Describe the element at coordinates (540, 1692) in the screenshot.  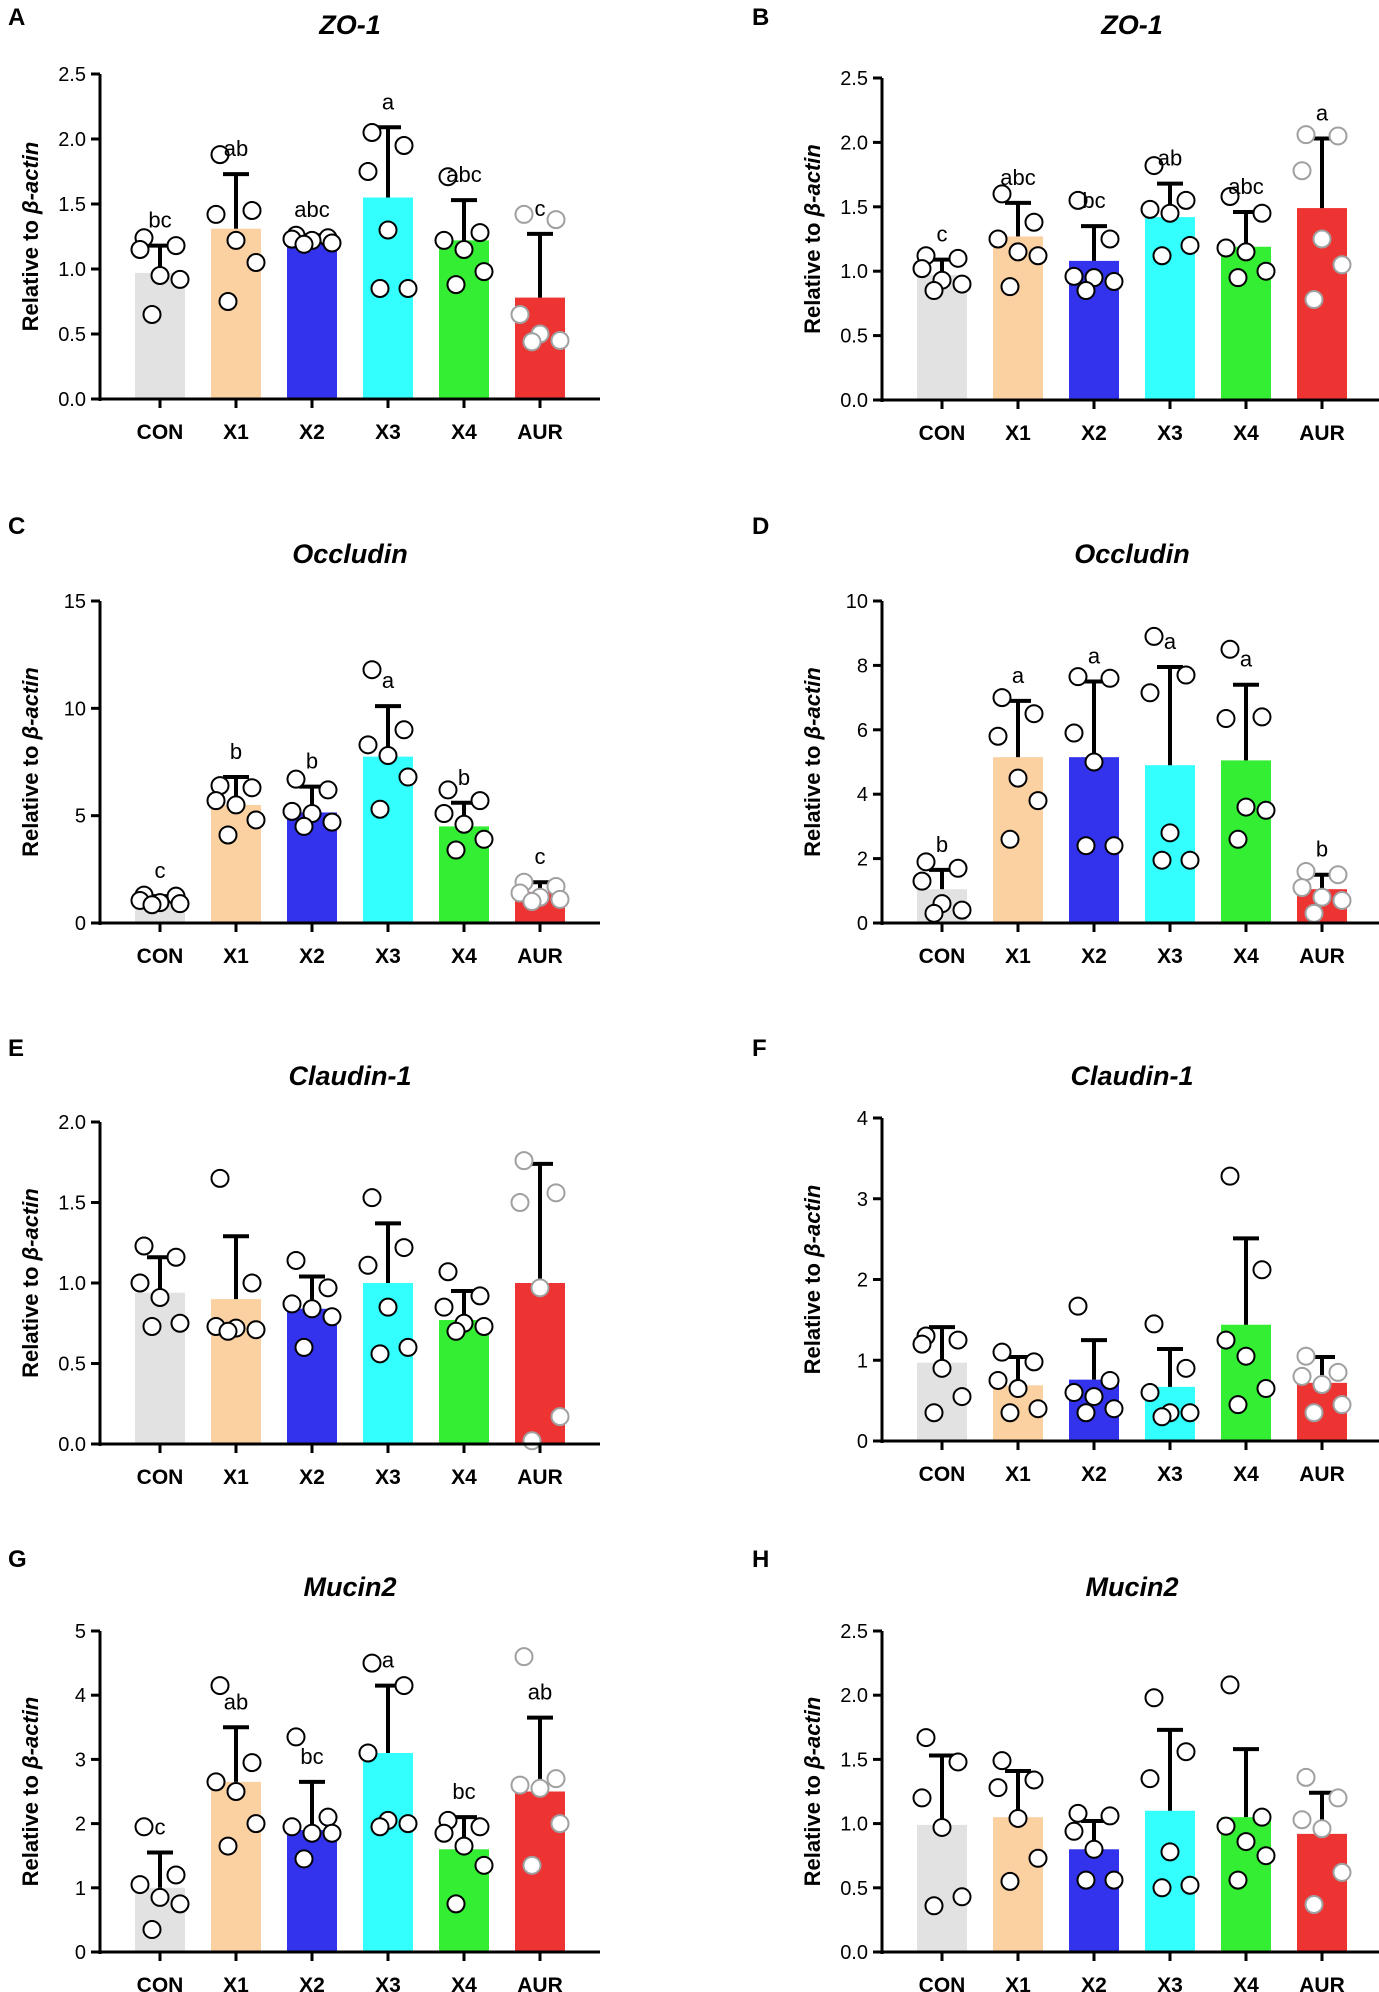
I see `significance-letter: ab` at that location.